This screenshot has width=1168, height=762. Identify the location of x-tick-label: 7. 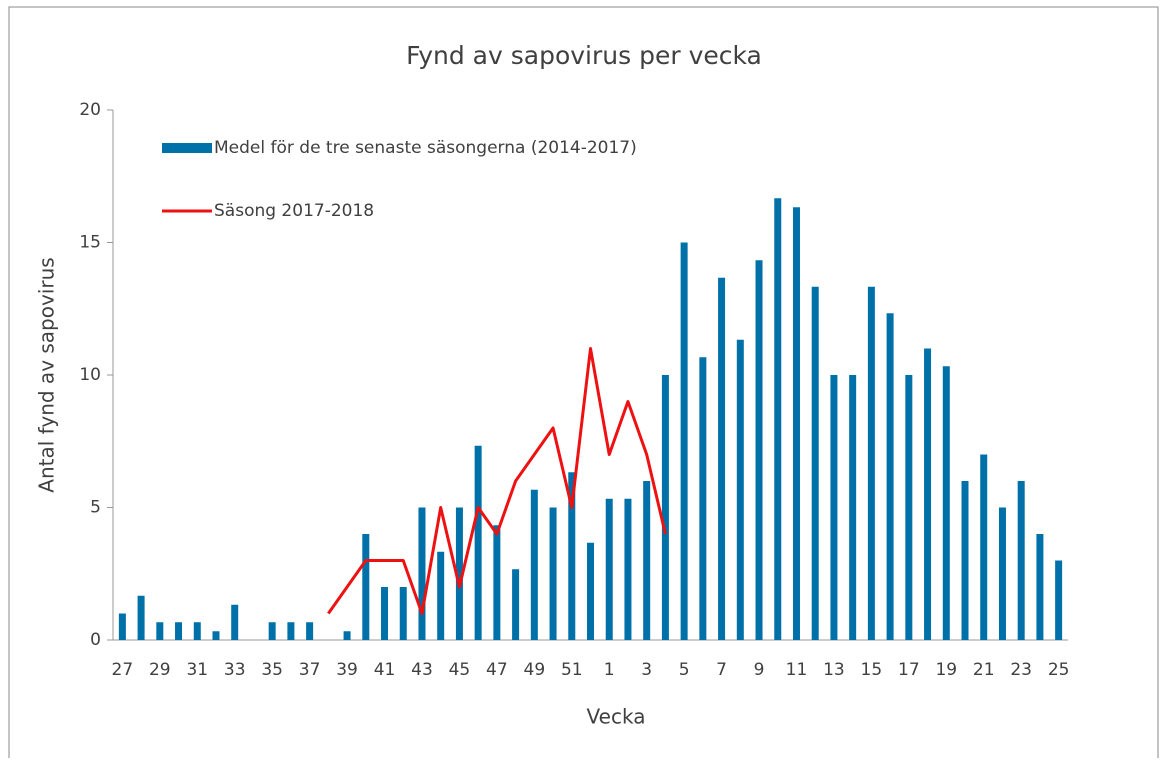
(721, 670).